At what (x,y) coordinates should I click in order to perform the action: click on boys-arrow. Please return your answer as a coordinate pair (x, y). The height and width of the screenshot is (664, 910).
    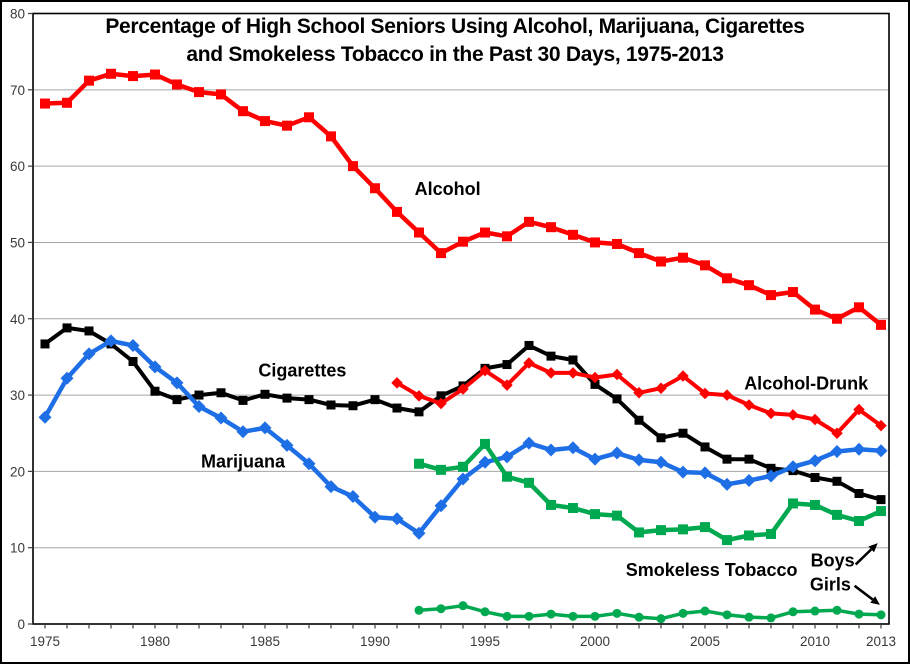
    Looking at the image, I should click on (866, 554).